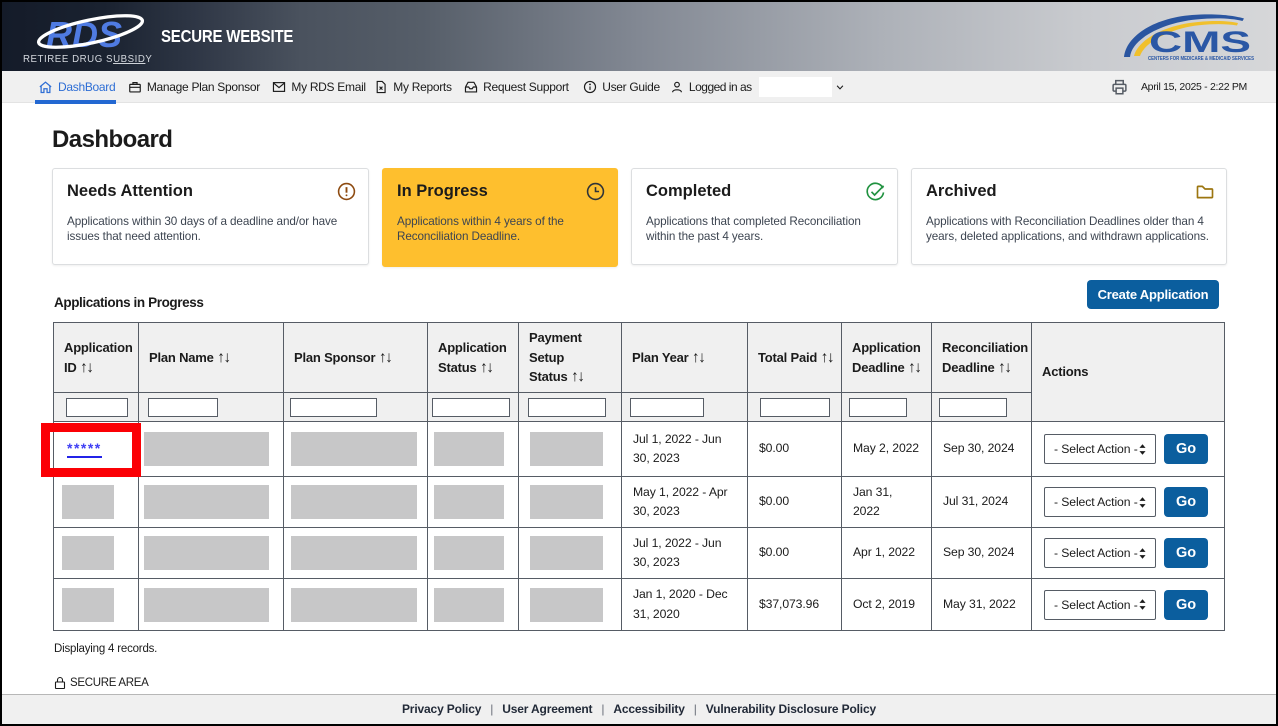  Describe the element at coordinates (1201, 59) in the screenshot. I see `svg-text:CENTERS FOR MEDICARE & MEDICAI: CENTERS FOR MEDICARE & MEDICAID SERVICES` at that location.